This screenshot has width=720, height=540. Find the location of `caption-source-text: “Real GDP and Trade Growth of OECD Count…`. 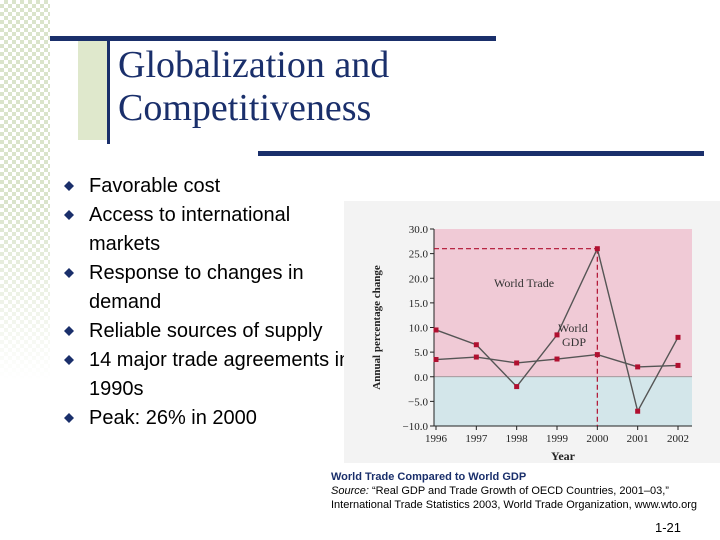

caption-source-text: “Real GDP and Trade Growth of OECD Count… is located at coordinates (514, 498).